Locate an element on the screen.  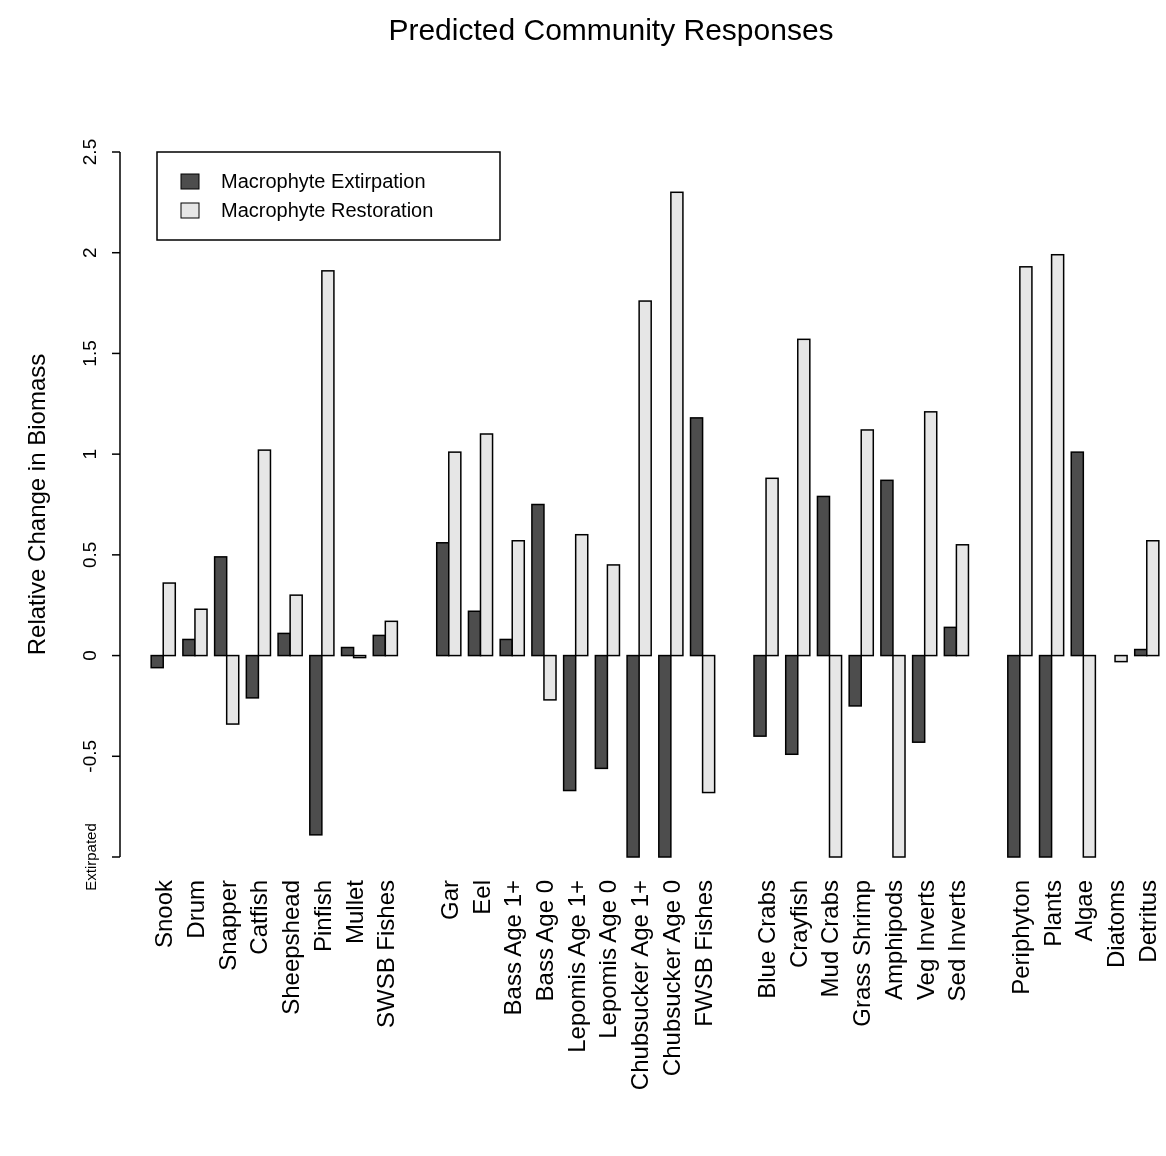
x-tick-label: FWSB Fishes is located at coordinates (703, 953).